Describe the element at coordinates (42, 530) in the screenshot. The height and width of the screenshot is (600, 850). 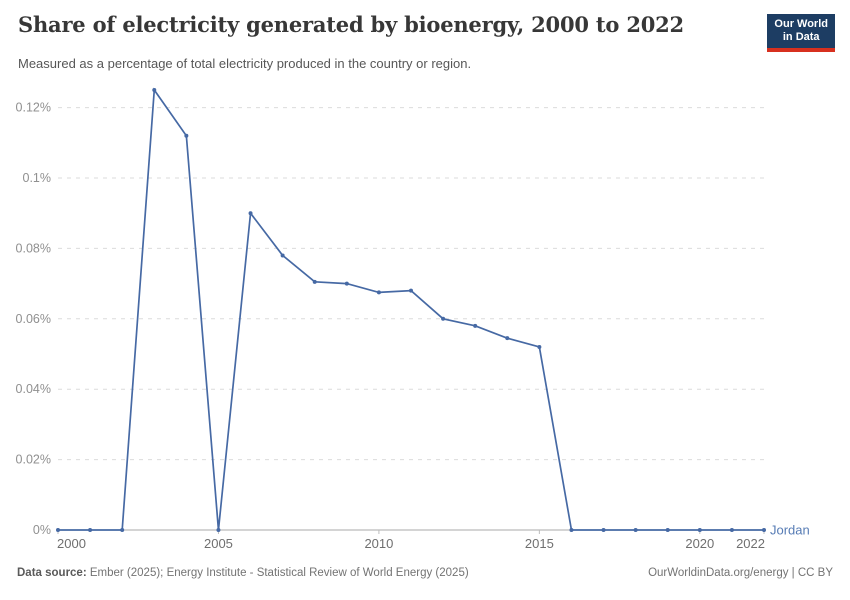
I see `y-tick-label: 0%` at that location.